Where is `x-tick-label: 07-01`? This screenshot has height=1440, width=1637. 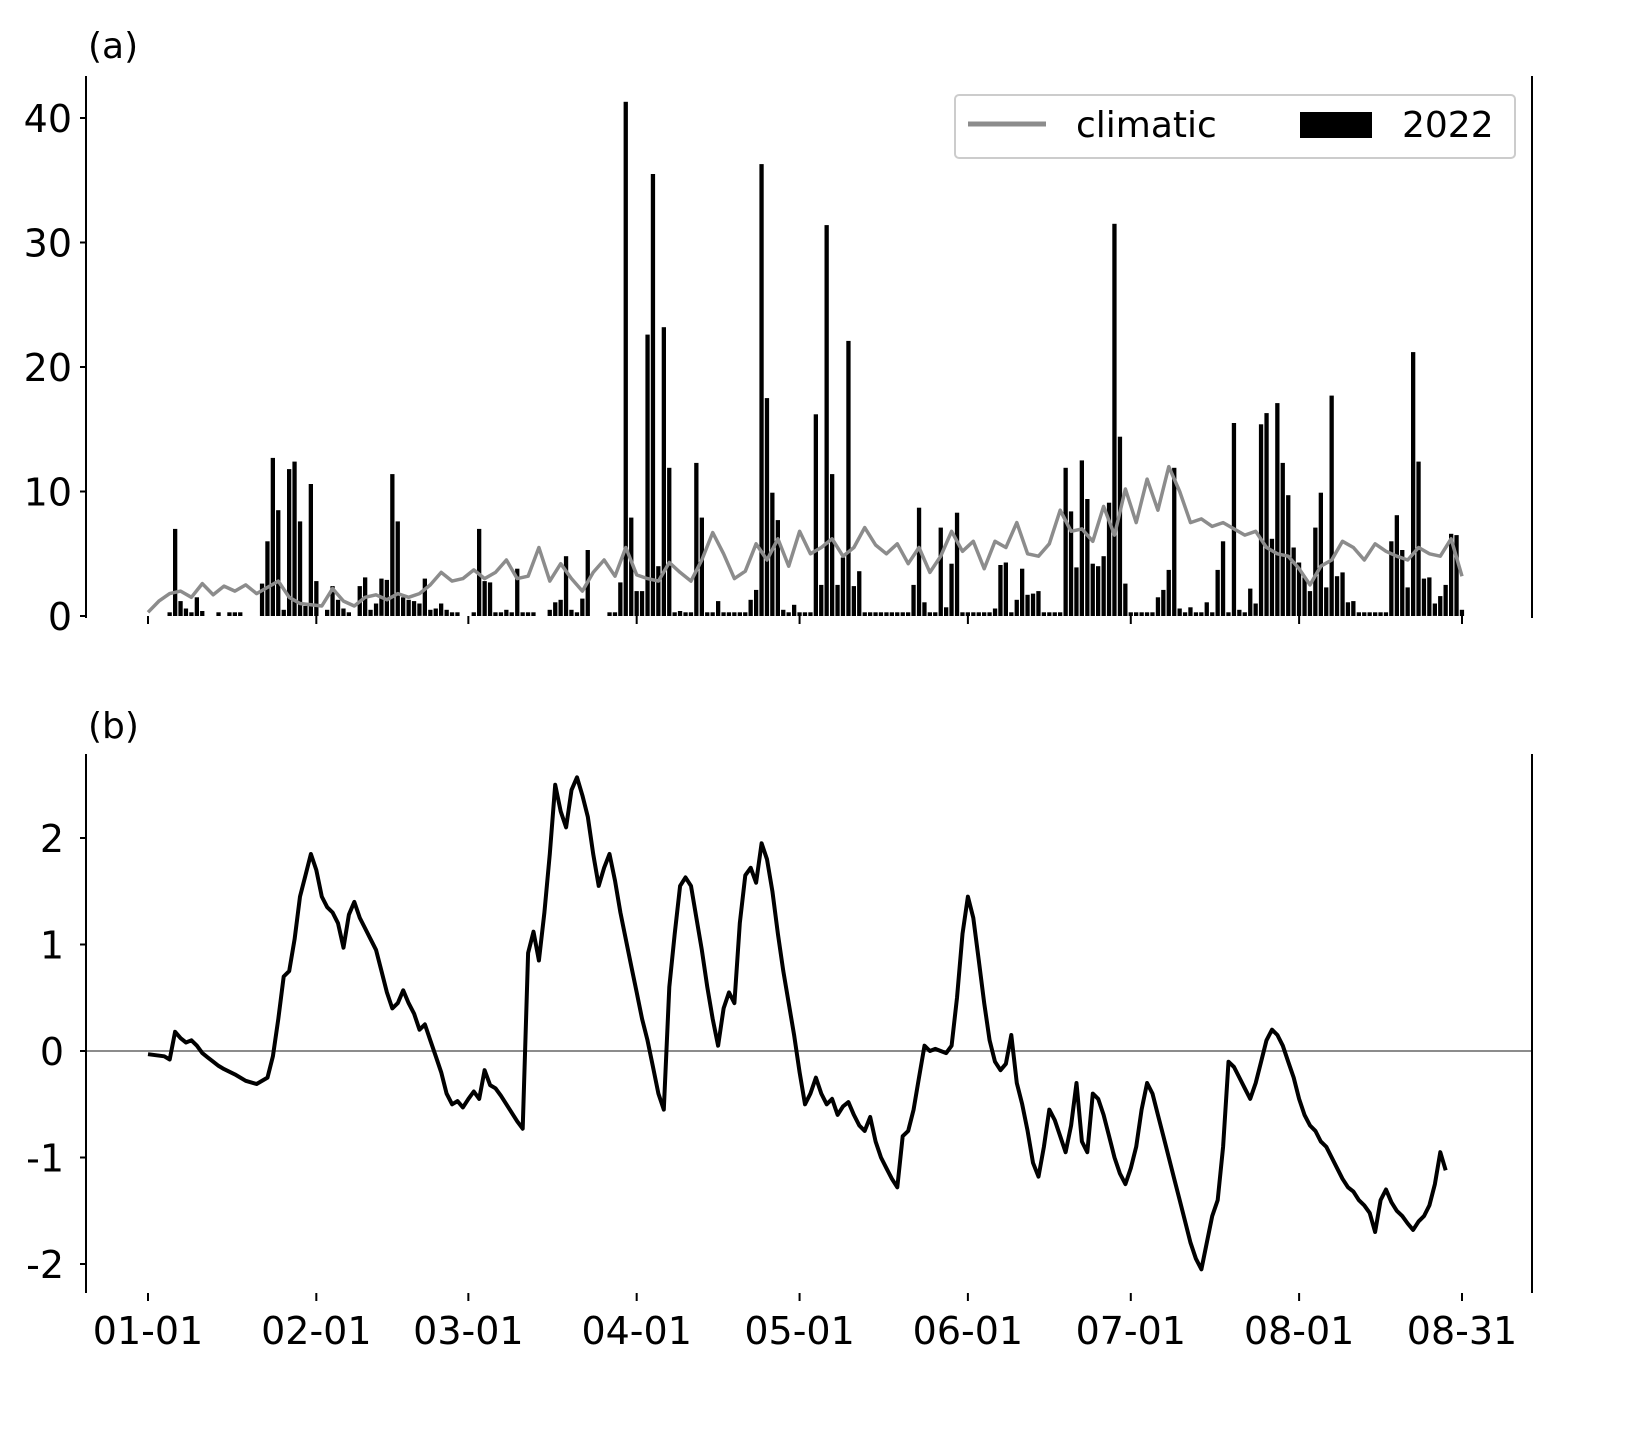
x-tick-label: 07-01 is located at coordinates (1131, 1331).